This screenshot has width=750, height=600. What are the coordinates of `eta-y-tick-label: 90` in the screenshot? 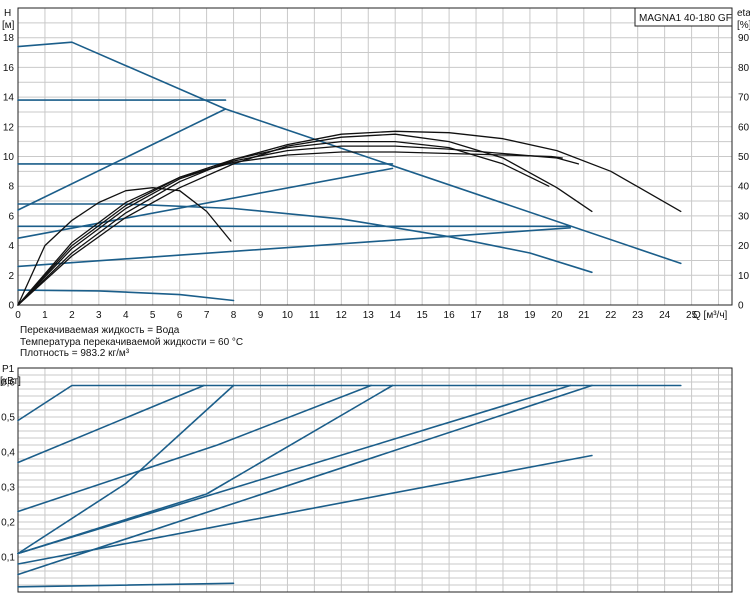 It's located at (744, 38).